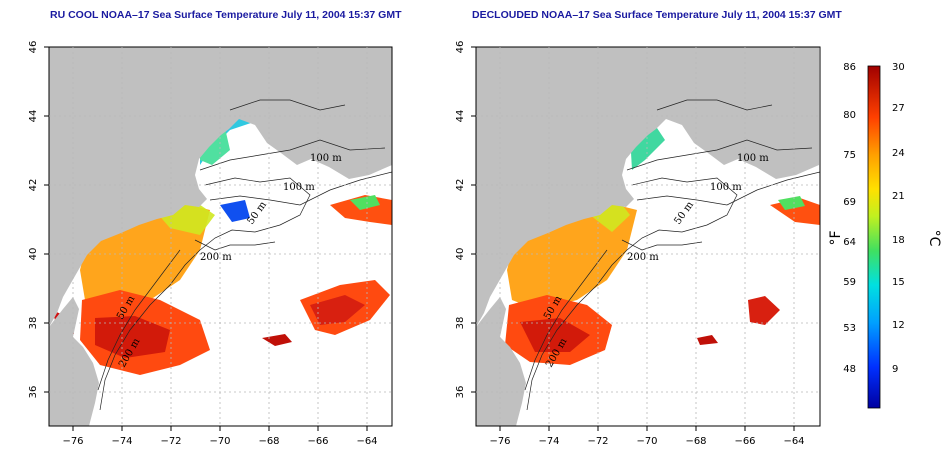  Describe the element at coordinates (849, 242) in the screenshot. I see `fahrenheit-tick: 64` at that location.